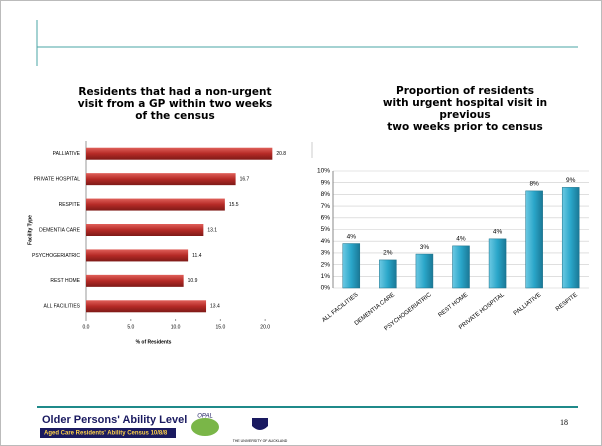 The image size is (602, 446). Describe the element at coordinates (260, 424) in the screenshot. I see `university-crest` at that location.